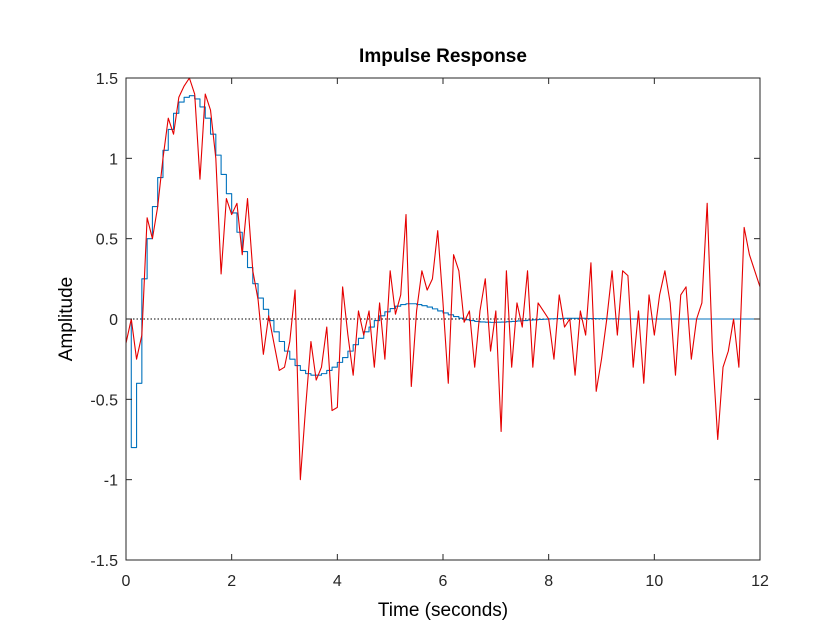  Describe the element at coordinates (107, 240) in the screenshot. I see `y-tick-label: 0.5` at that location.